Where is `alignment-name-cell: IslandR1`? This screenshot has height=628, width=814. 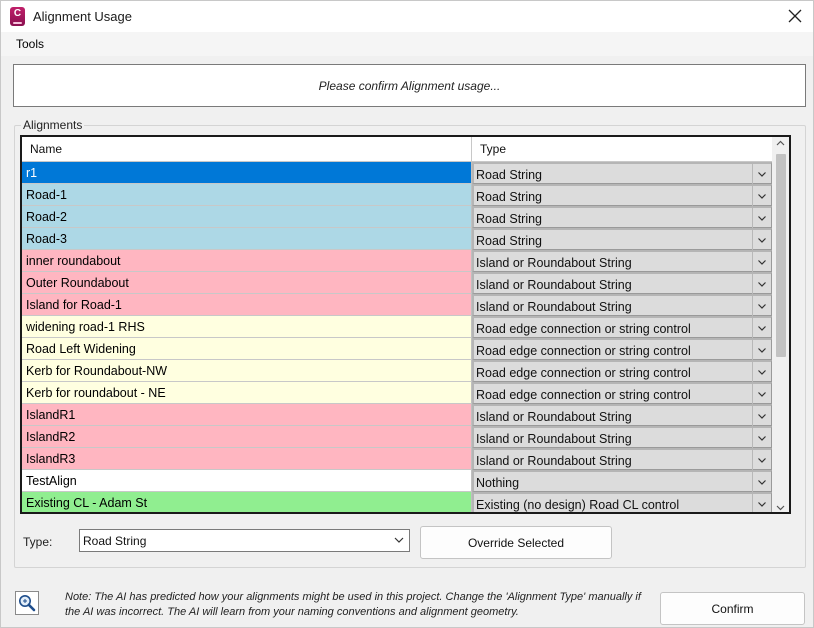
alignment-name-cell: IslandR1 is located at coordinates (247, 415).